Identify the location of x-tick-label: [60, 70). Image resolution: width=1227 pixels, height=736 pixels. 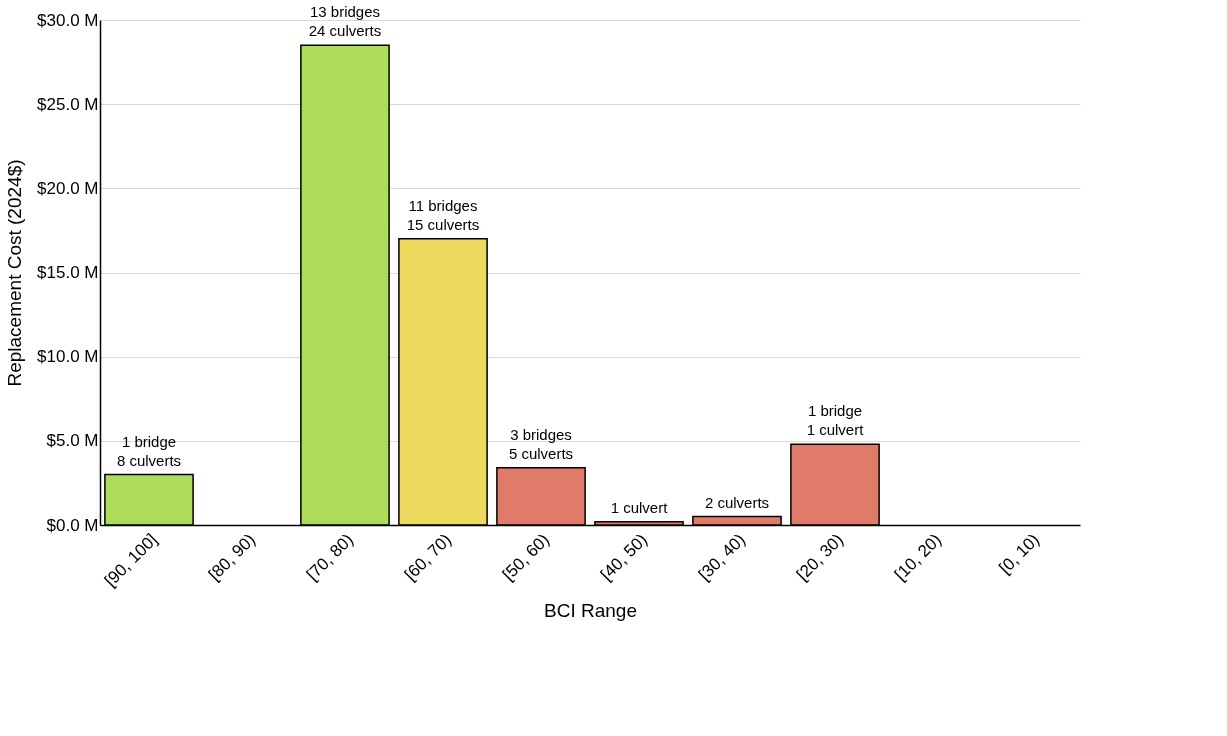
(428, 557).